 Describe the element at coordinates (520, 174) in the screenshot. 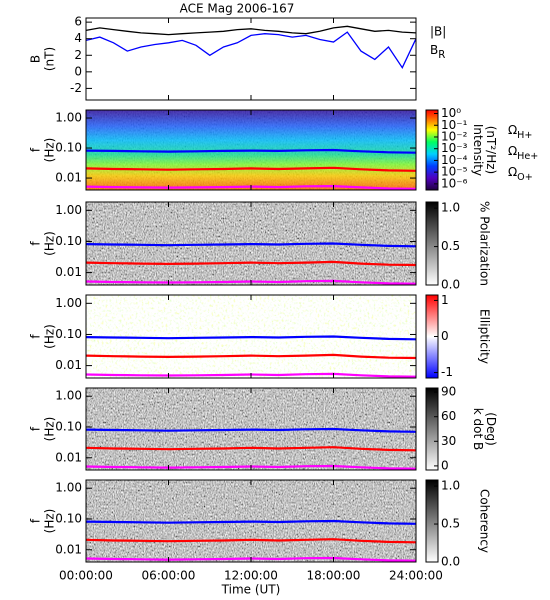

I see `legend-label: ΩO+` at that location.